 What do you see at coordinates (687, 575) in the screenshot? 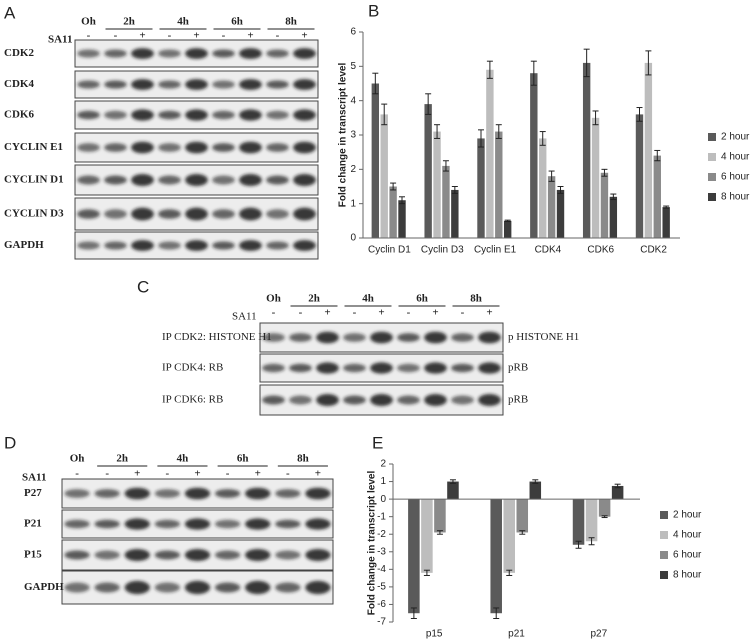
I see `legend-label: 8 hour` at bounding box center [687, 575].